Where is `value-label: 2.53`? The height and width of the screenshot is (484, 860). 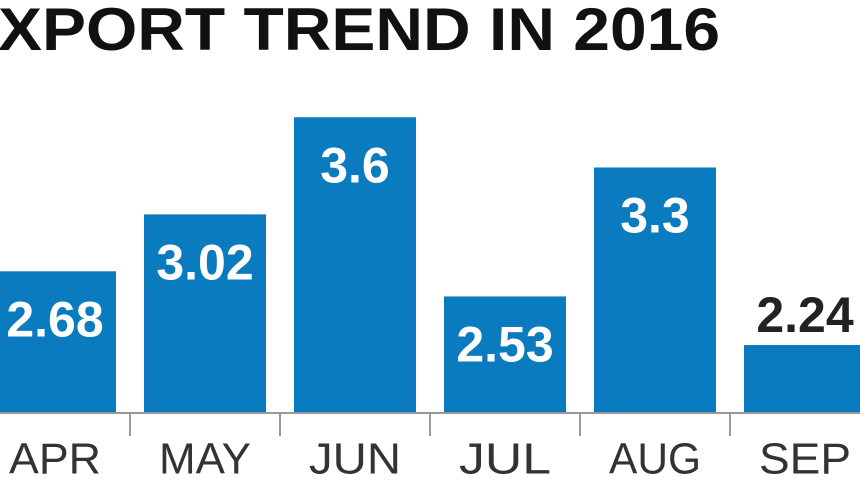 value-label: 2.53 is located at coordinates (504, 345).